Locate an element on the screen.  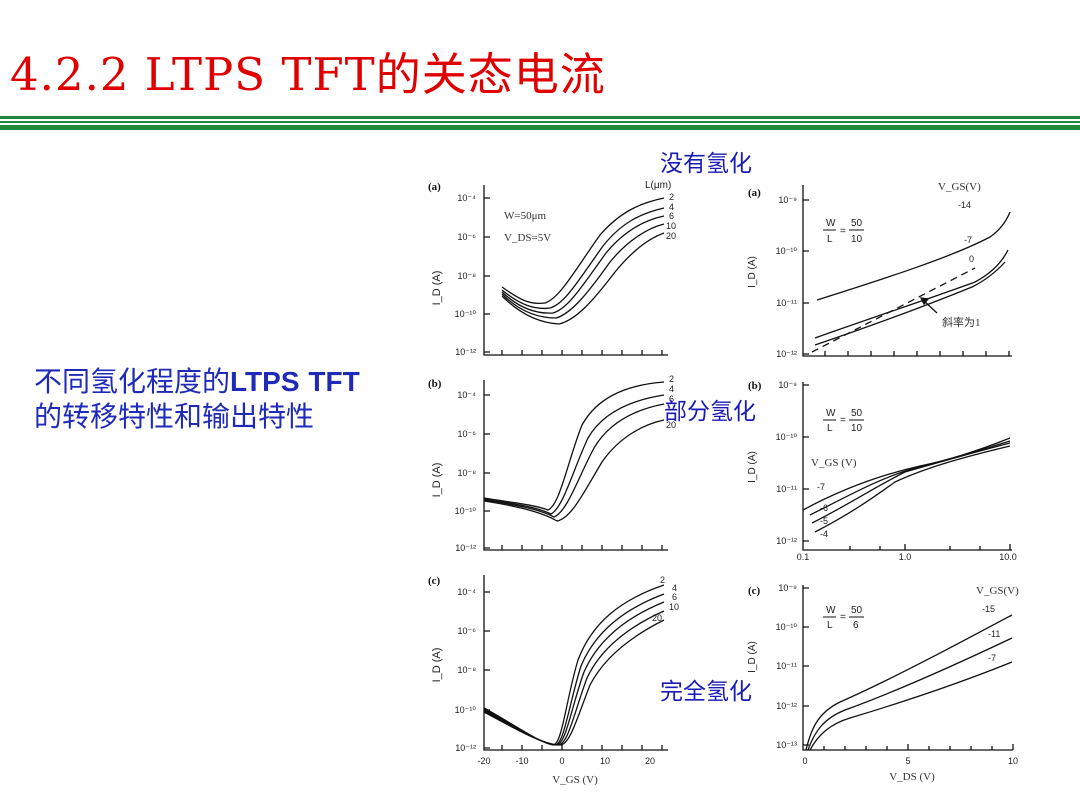
transfer-panel-b is located at coordinates (575, 465).